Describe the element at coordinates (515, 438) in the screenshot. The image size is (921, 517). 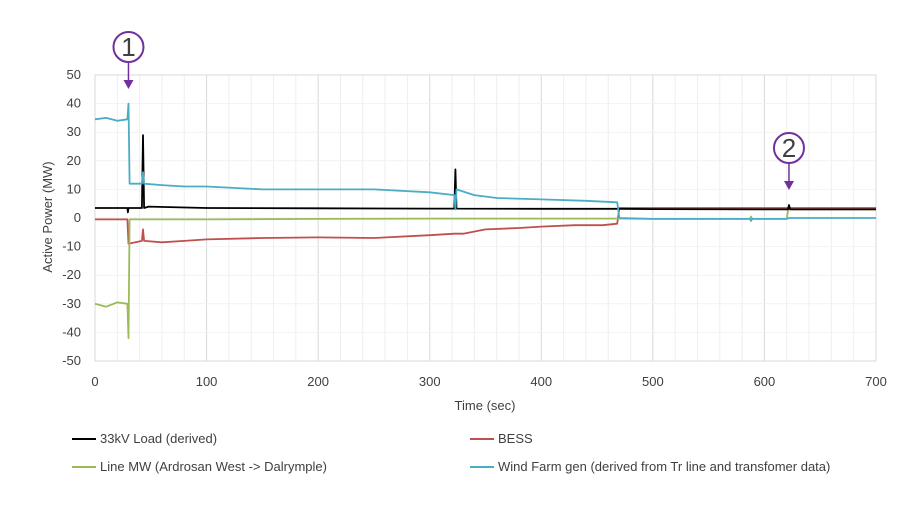
I see `legend-label: BESS` at that location.